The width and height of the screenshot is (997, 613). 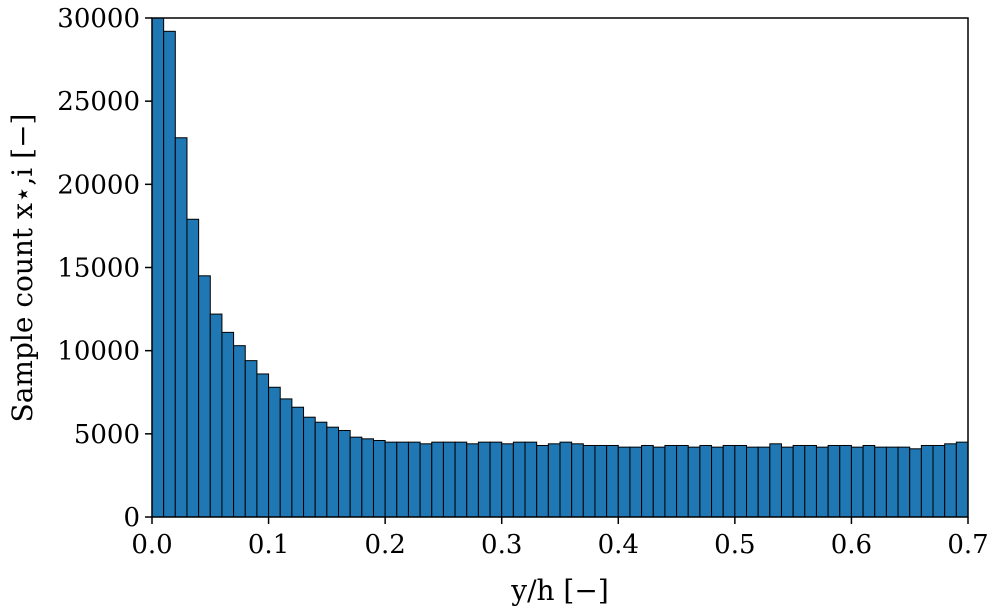 I want to click on x-tick-label: 0.7, so click(x=967, y=545).